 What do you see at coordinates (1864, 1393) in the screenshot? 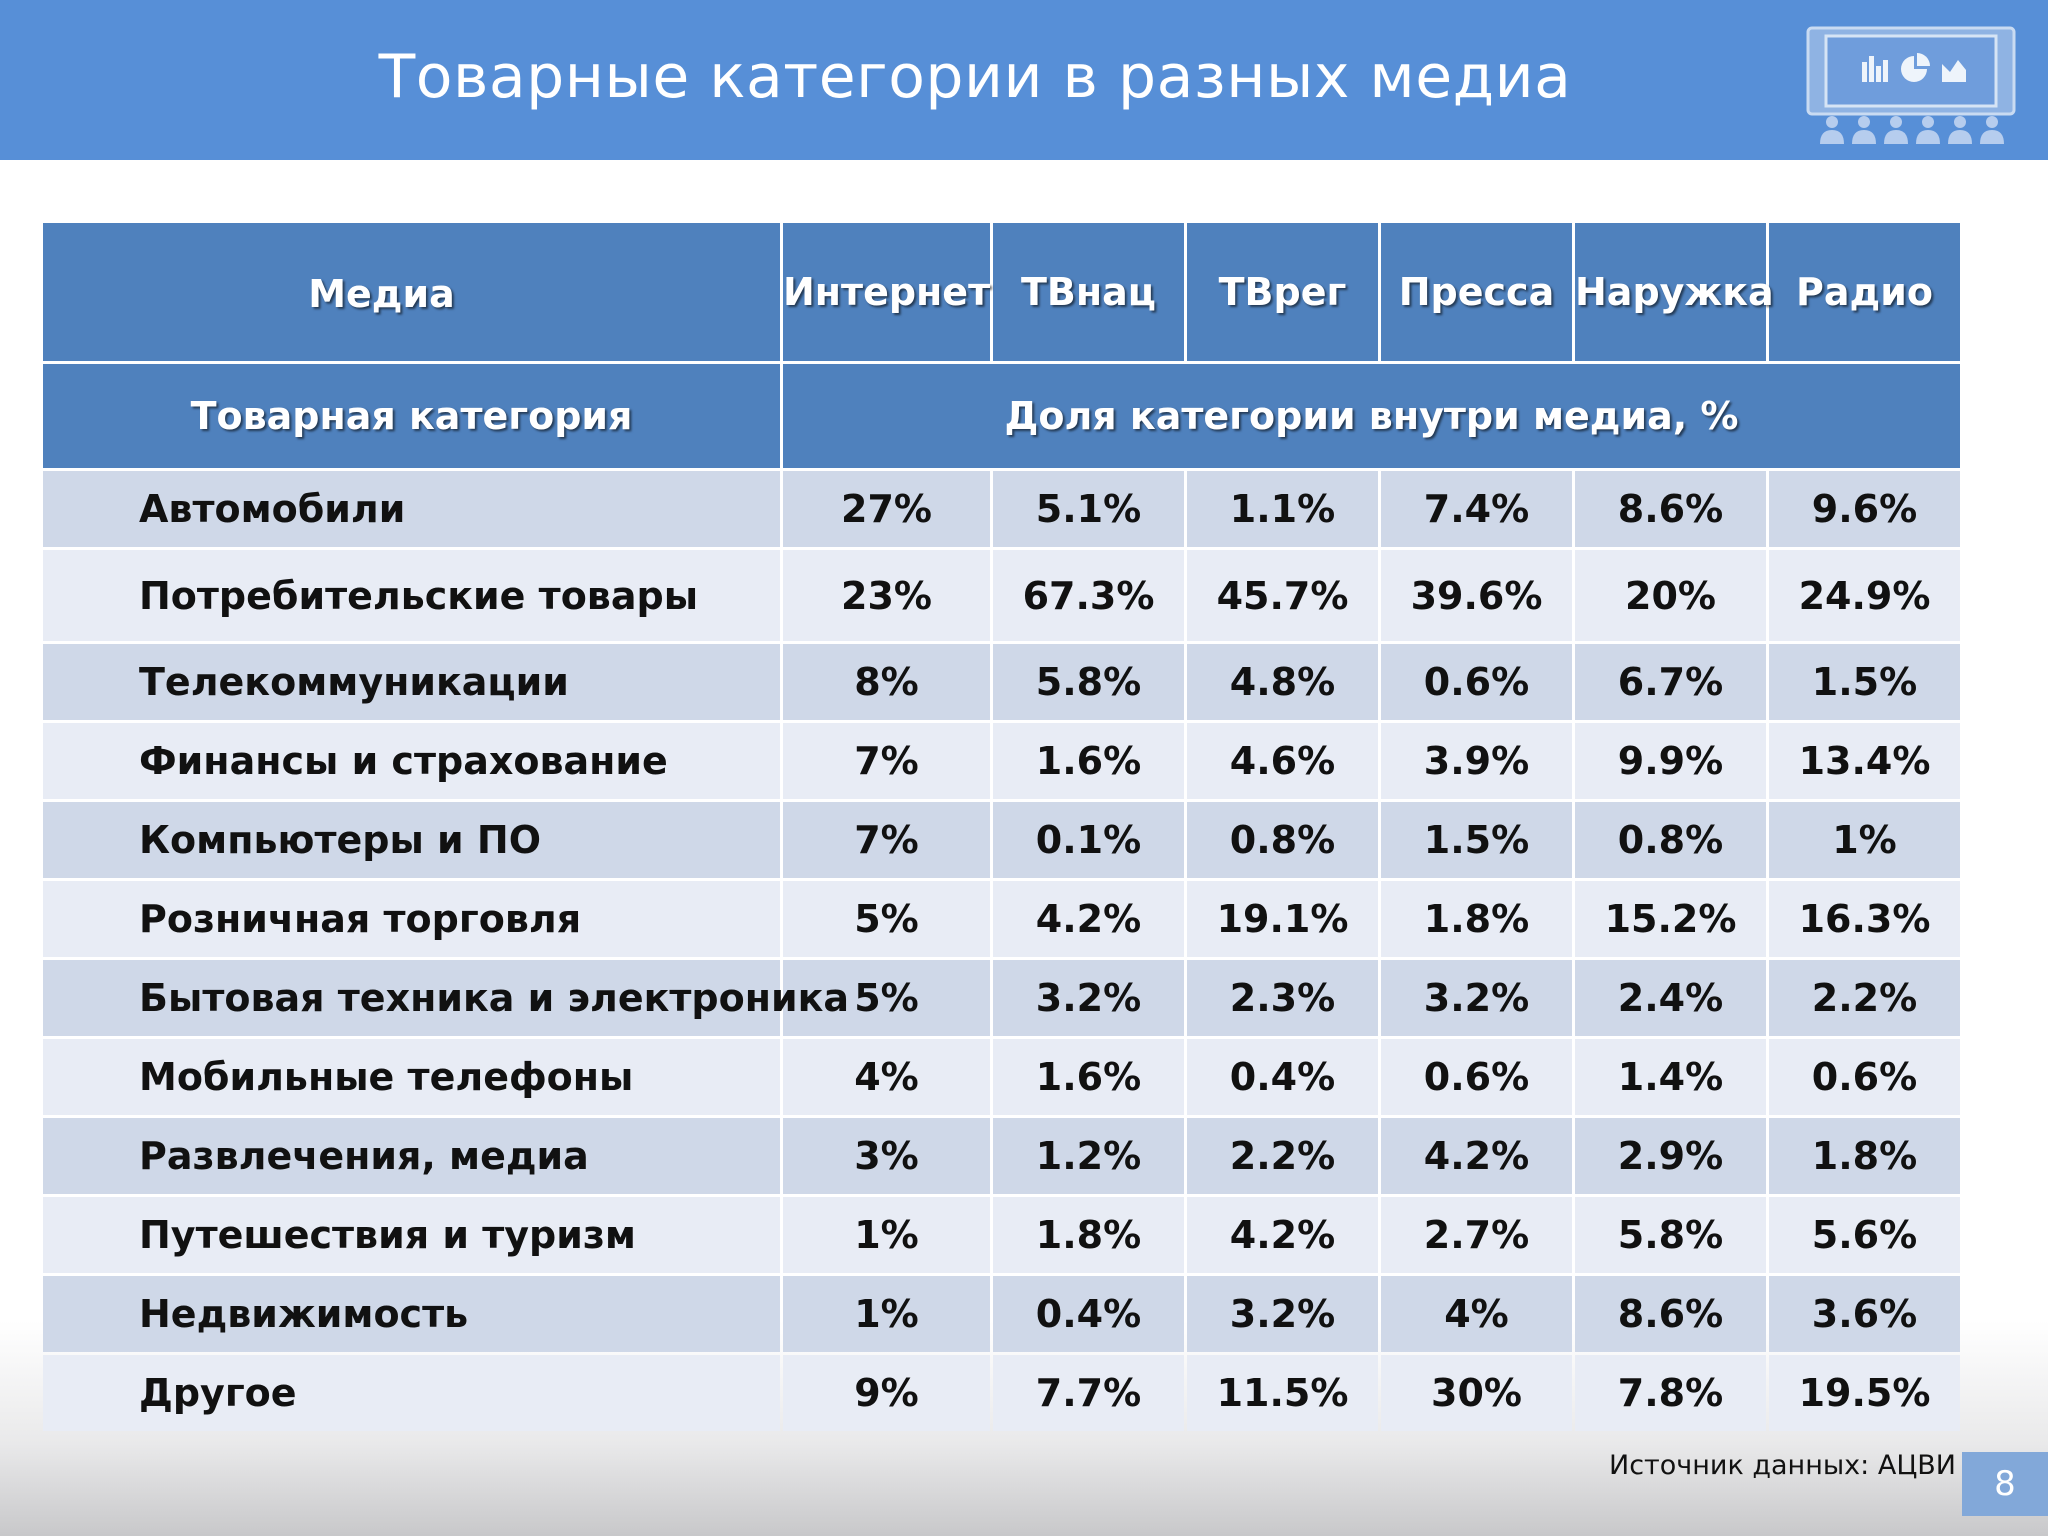
I see `value-cell: 19.5%` at bounding box center [1864, 1393].